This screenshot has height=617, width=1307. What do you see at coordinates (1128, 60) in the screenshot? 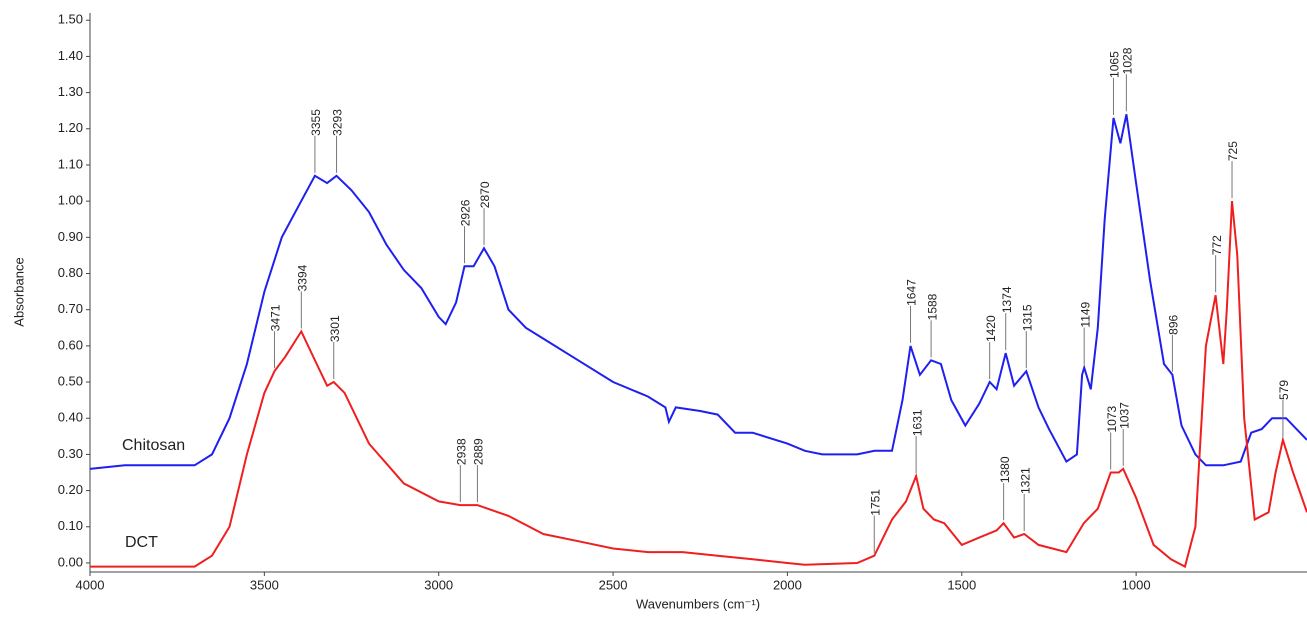
I see `peak-label: 1028` at bounding box center [1128, 60].